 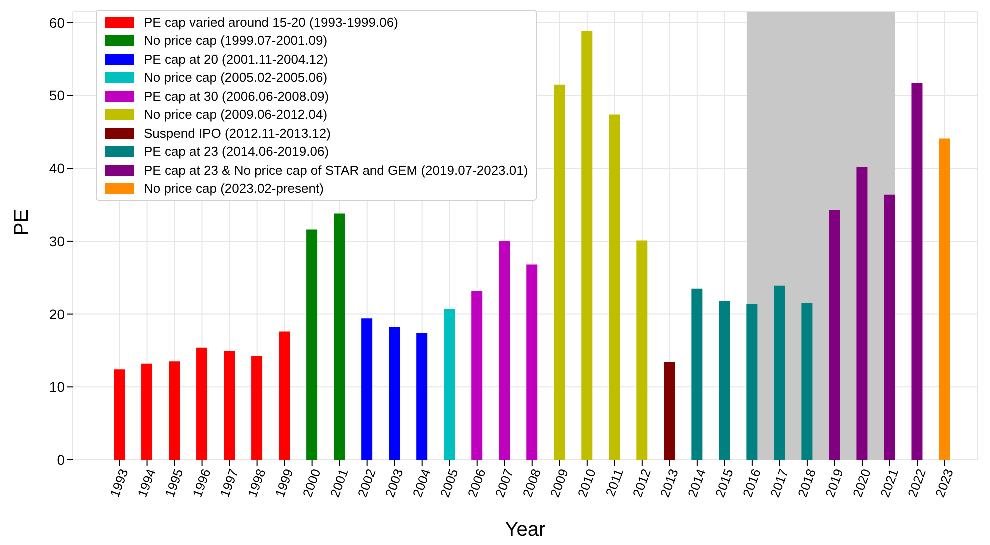 What do you see at coordinates (22, 222) in the screenshot?
I see `y-axis-title: PE` at bounding box center [22, 222].